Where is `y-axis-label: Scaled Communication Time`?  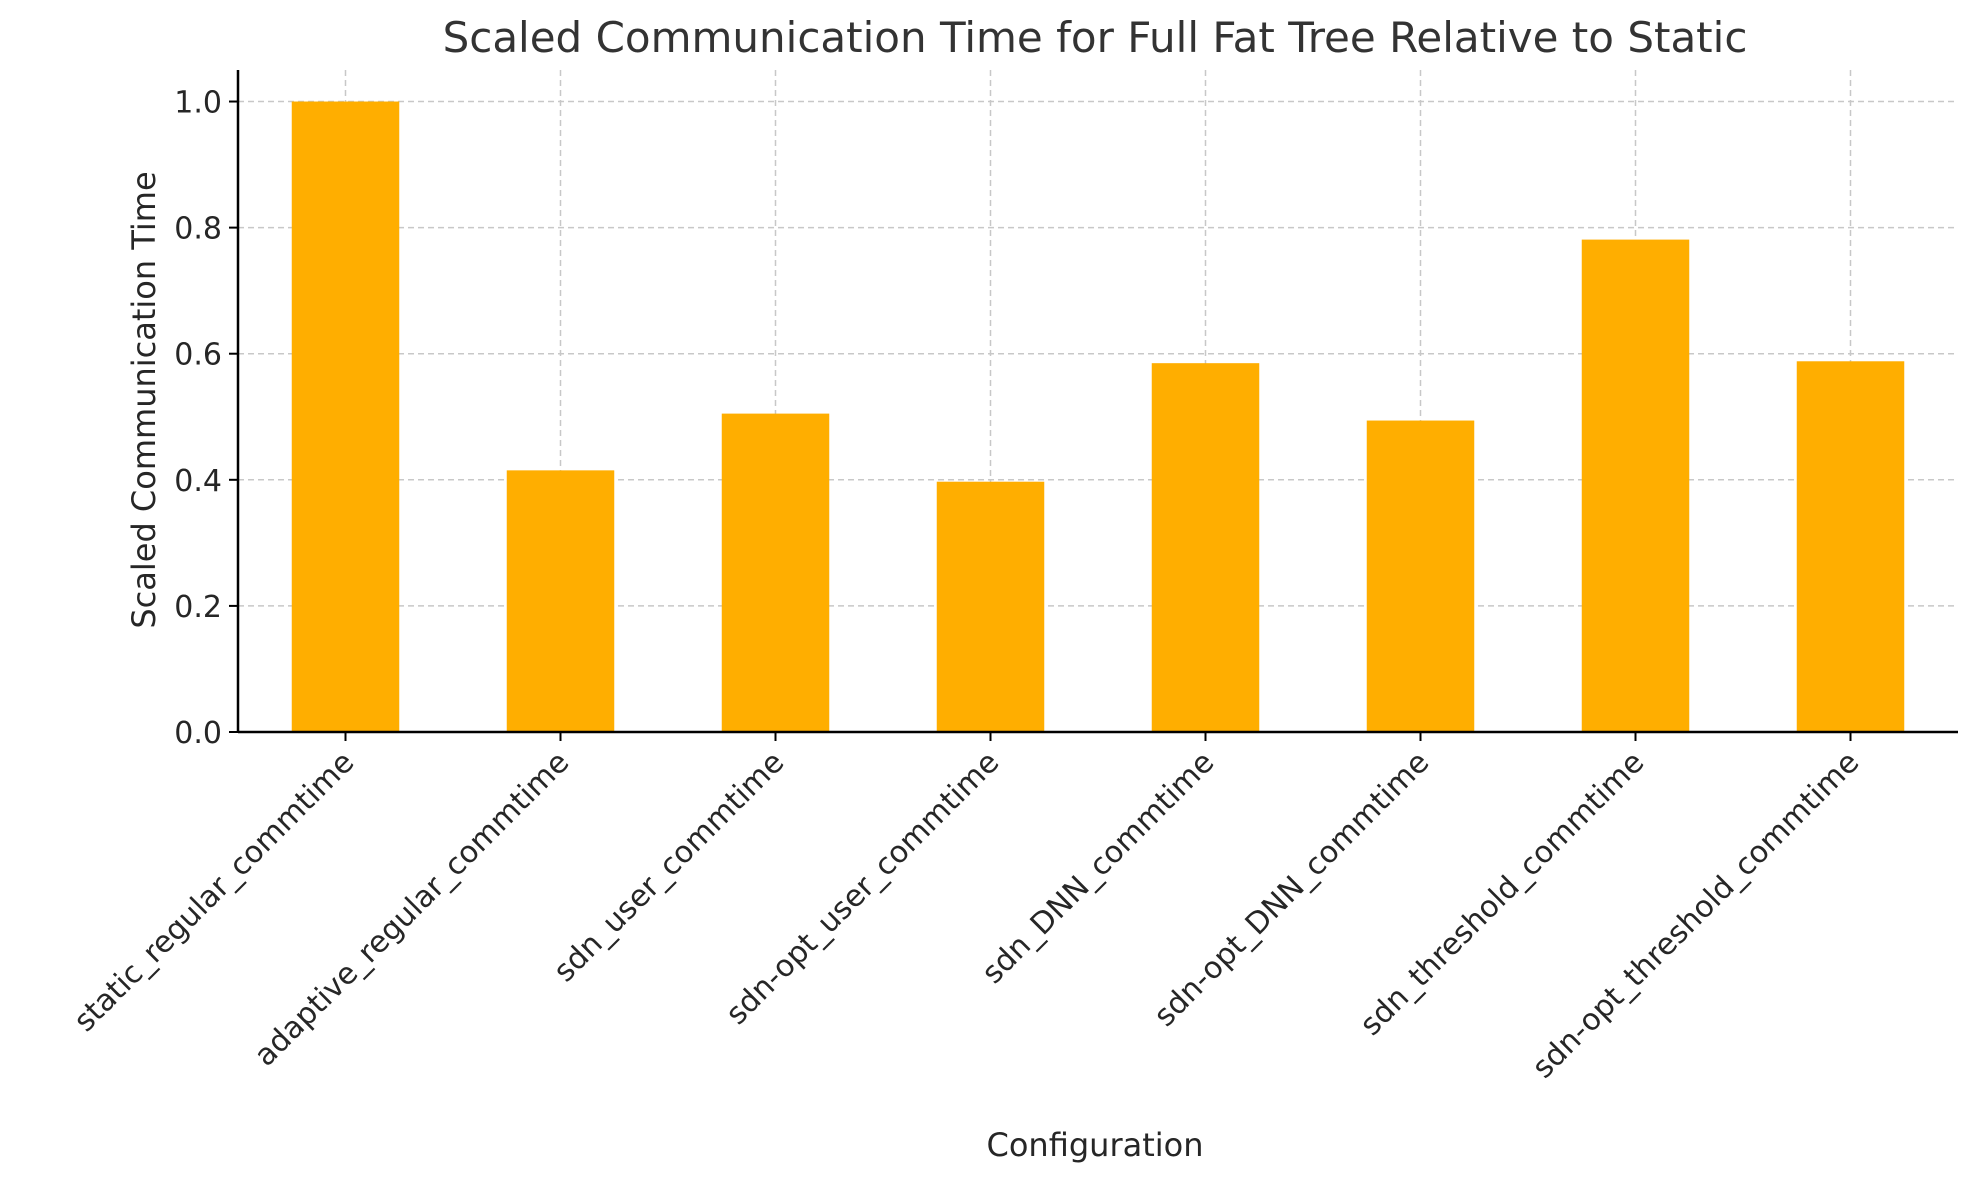 y-axis-label: Scaled Communication Time is located at coordinates (144, 399).